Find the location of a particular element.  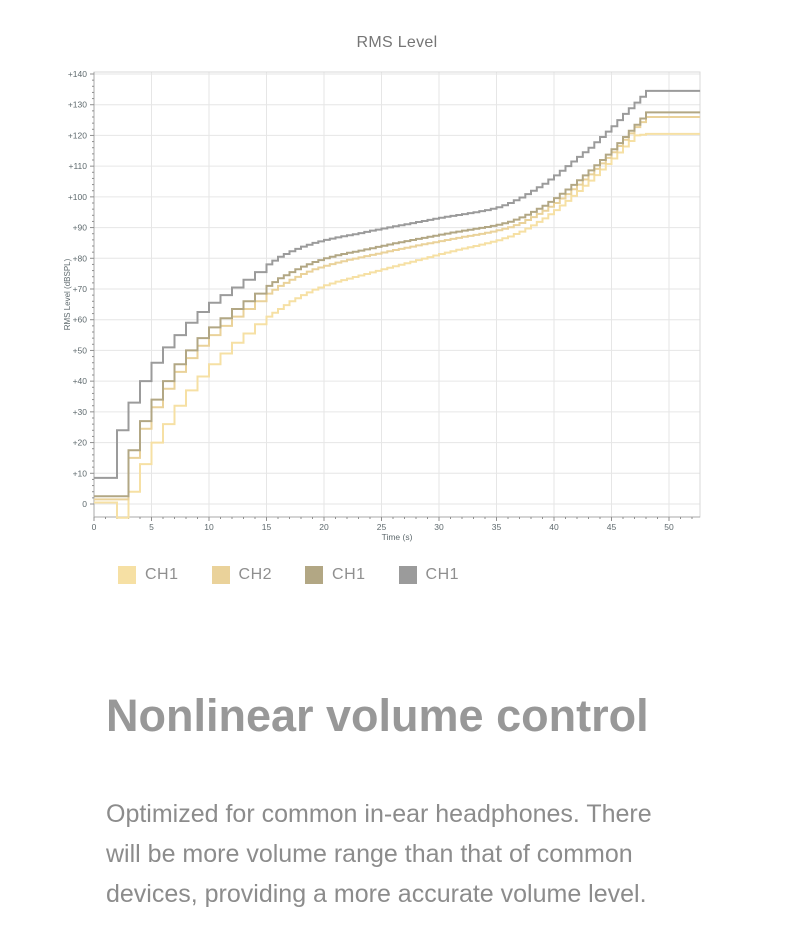

legend-item-3: CH1 is located at coordinates (429, 575).